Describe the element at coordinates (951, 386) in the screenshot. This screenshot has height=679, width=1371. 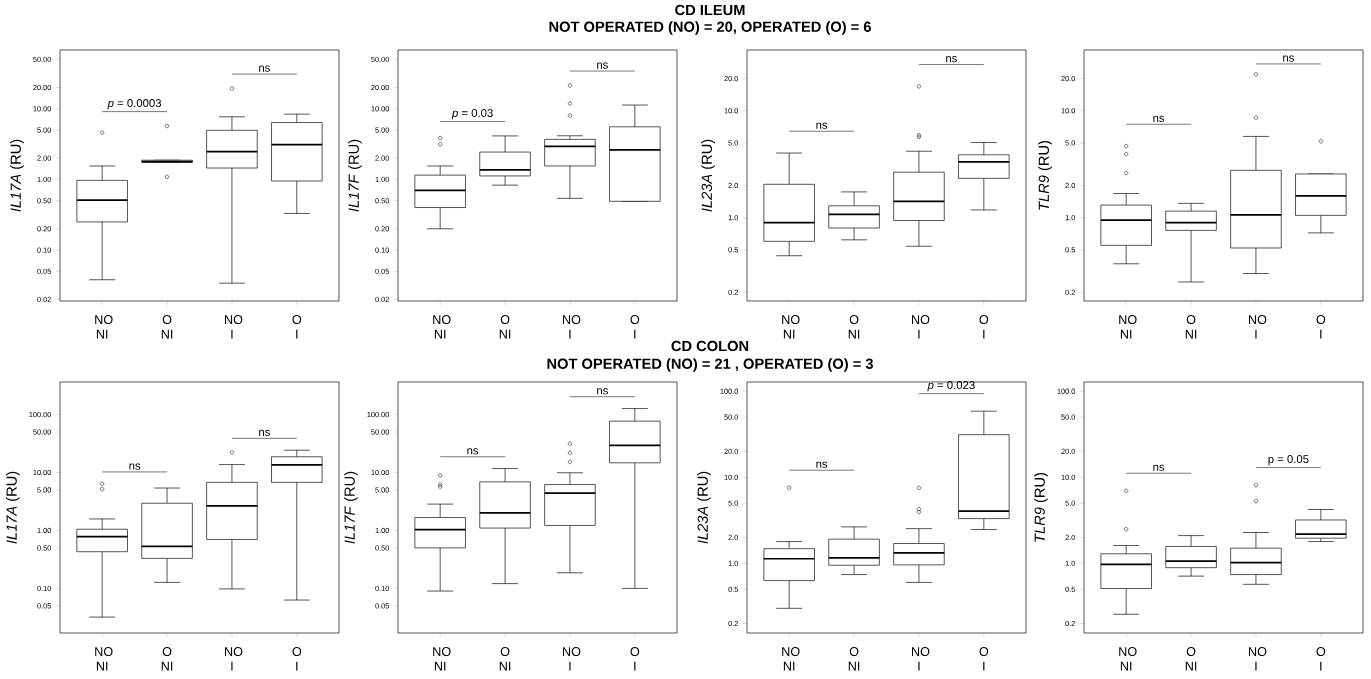
I see `annotation: p = 0.023` at that location.